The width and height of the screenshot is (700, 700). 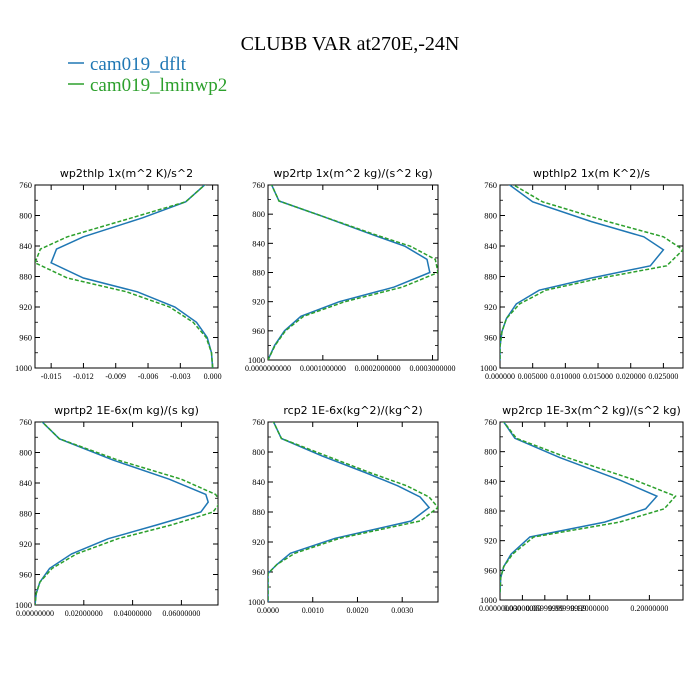 What do you see at coordinates (352, 173) in the screenshot?
I see `panel-title: wp2rtp 1x(m^2 kg)/(s^2 kg)` at bounding box center [352, 173].